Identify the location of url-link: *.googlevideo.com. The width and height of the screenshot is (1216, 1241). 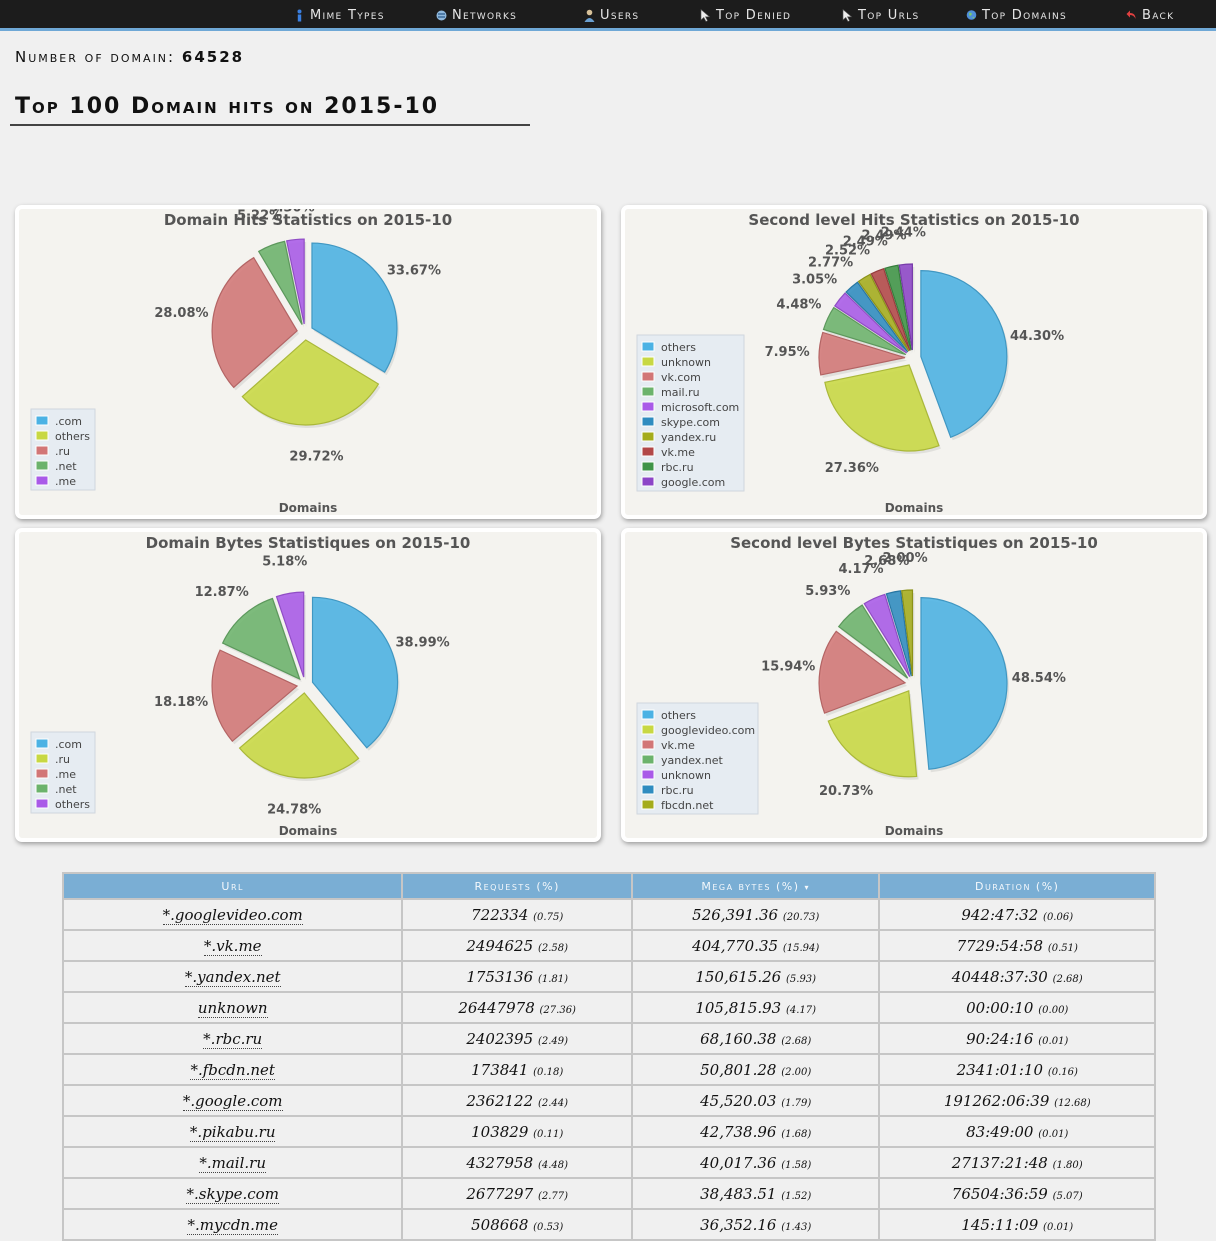
(232, 915).